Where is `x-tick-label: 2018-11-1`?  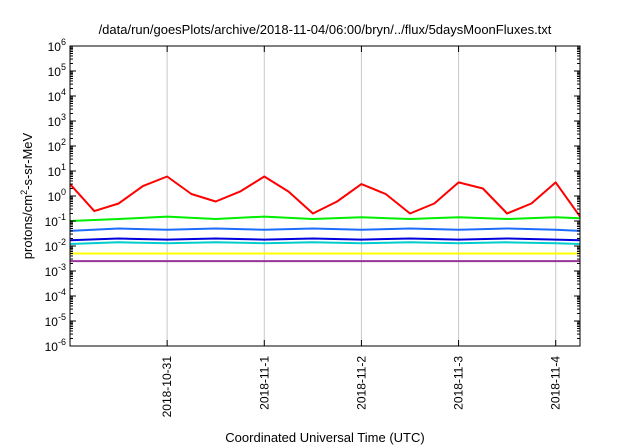
x-tick-label: 2018-11-1 is located at coordinates (264, 383).